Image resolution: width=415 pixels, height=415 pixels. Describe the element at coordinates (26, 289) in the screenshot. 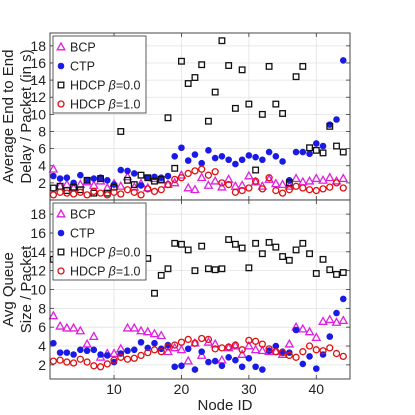

I see `y-axis-label: Size / Packet` at that location.